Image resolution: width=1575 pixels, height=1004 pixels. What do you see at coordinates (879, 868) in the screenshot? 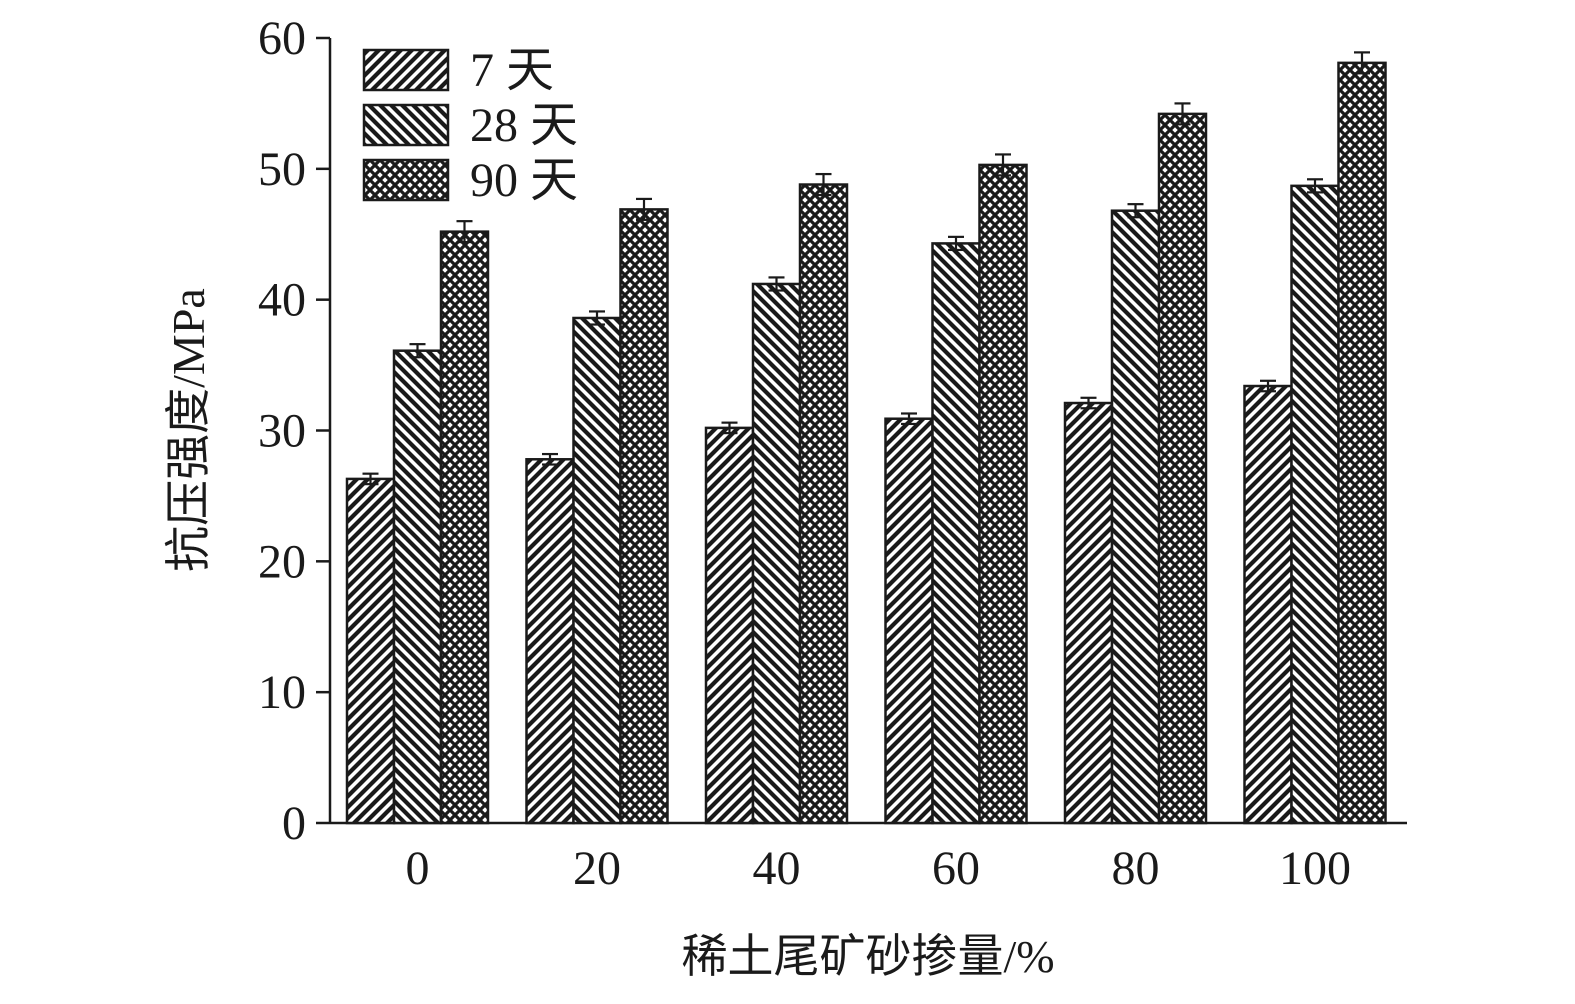
I see `x-ticks: 0 20 40 60 80 100` at bounding box center [879, 868].